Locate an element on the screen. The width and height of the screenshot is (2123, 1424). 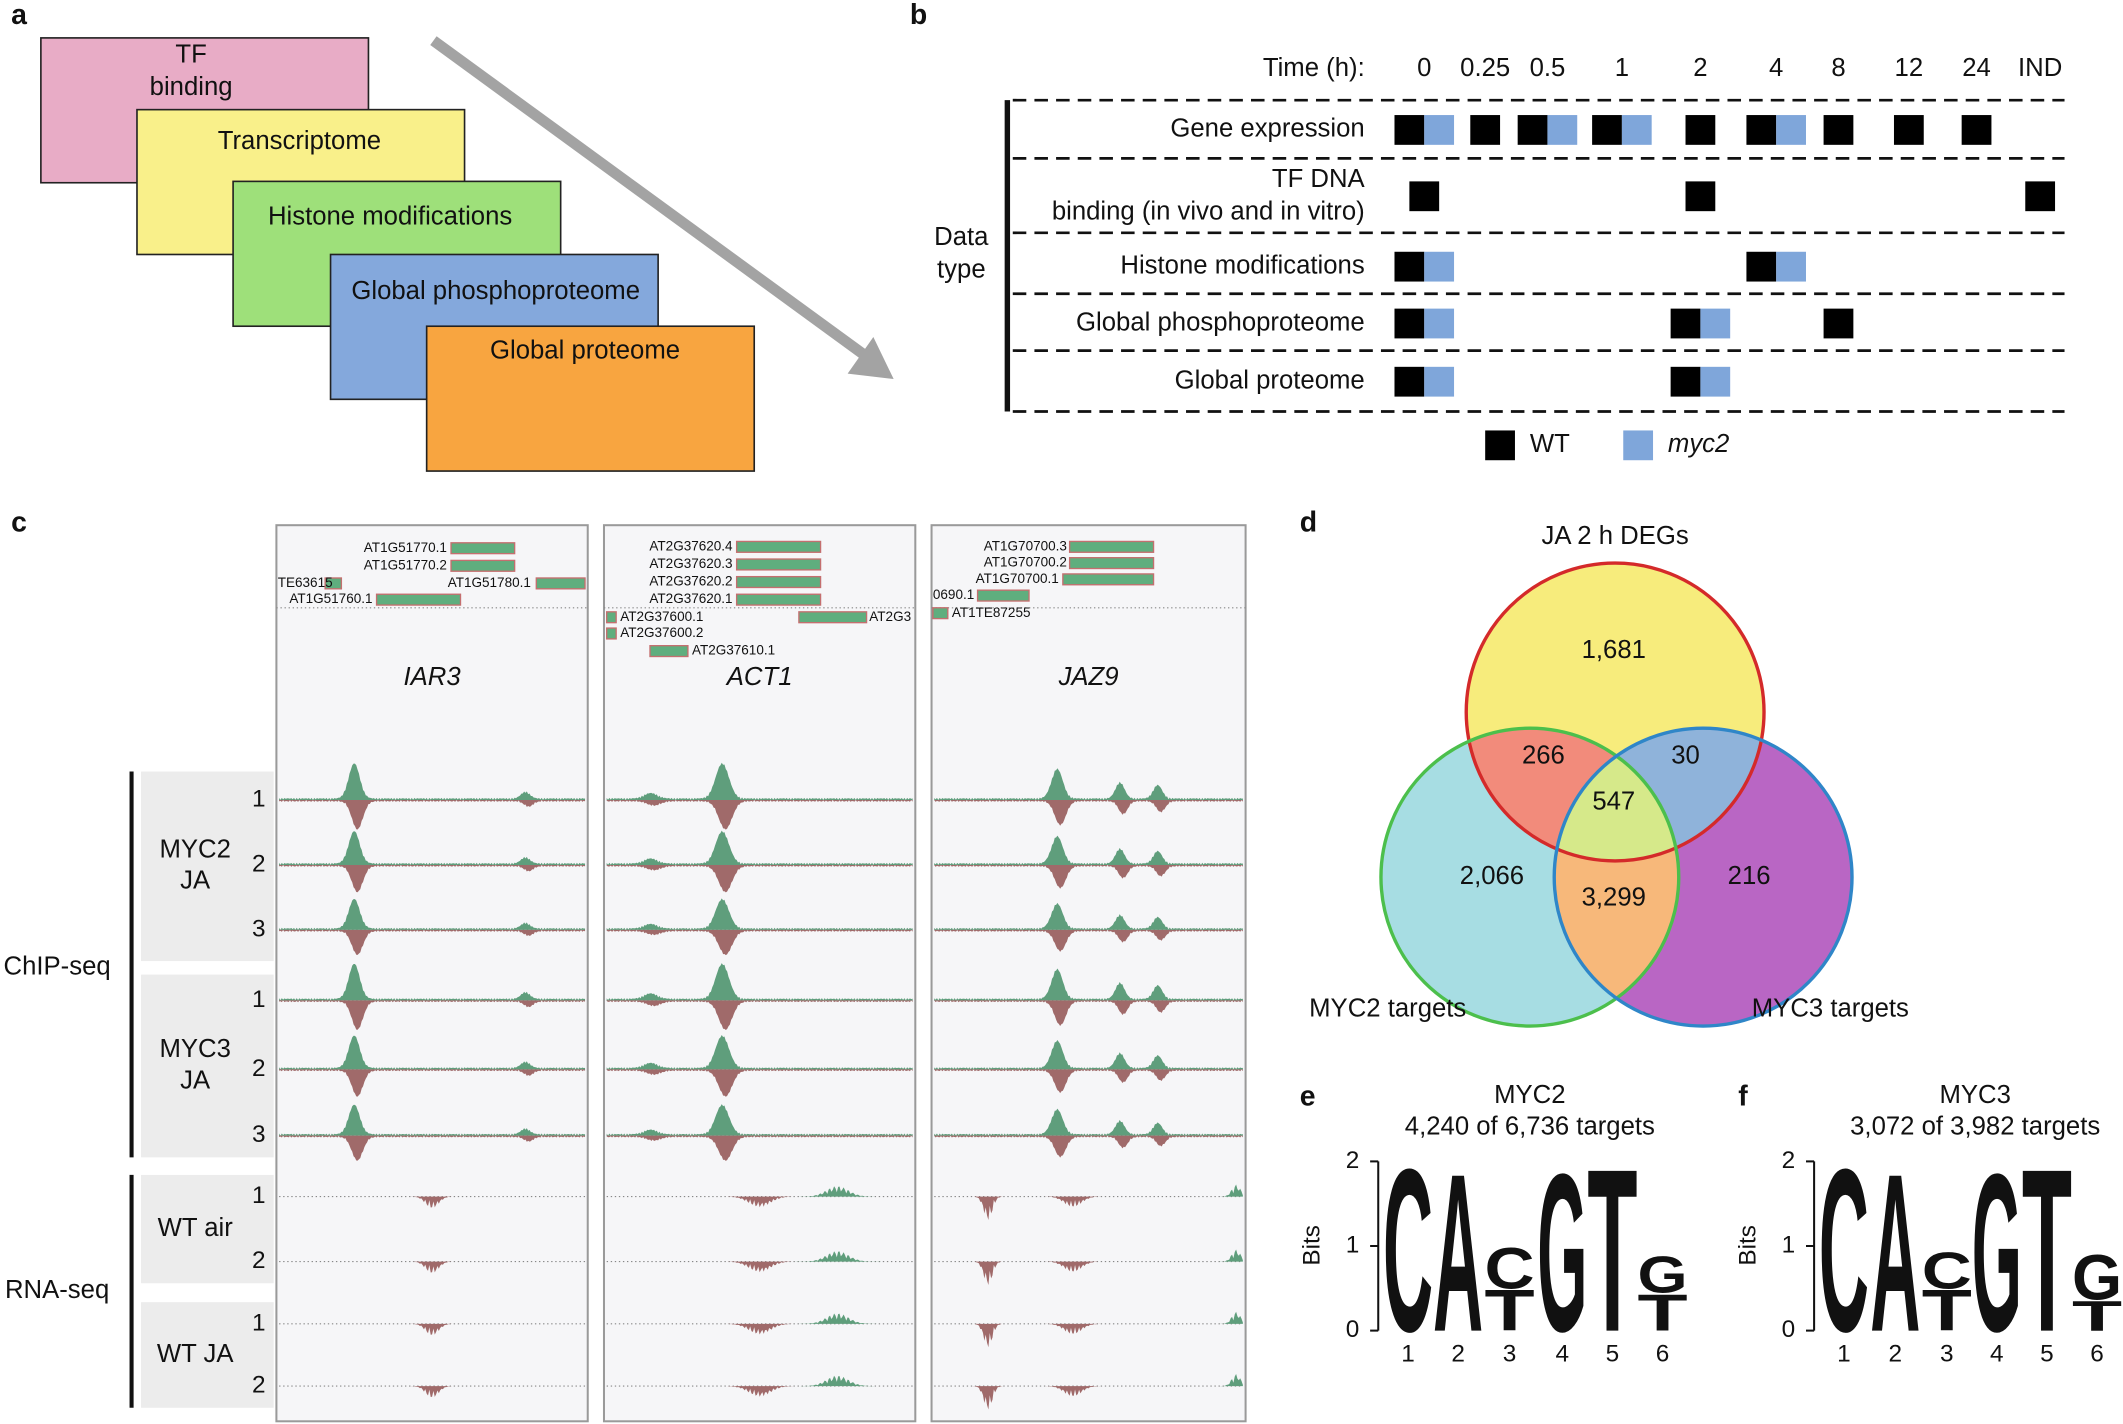
region-count: 3,299 is located at coordinates (1614, 898).